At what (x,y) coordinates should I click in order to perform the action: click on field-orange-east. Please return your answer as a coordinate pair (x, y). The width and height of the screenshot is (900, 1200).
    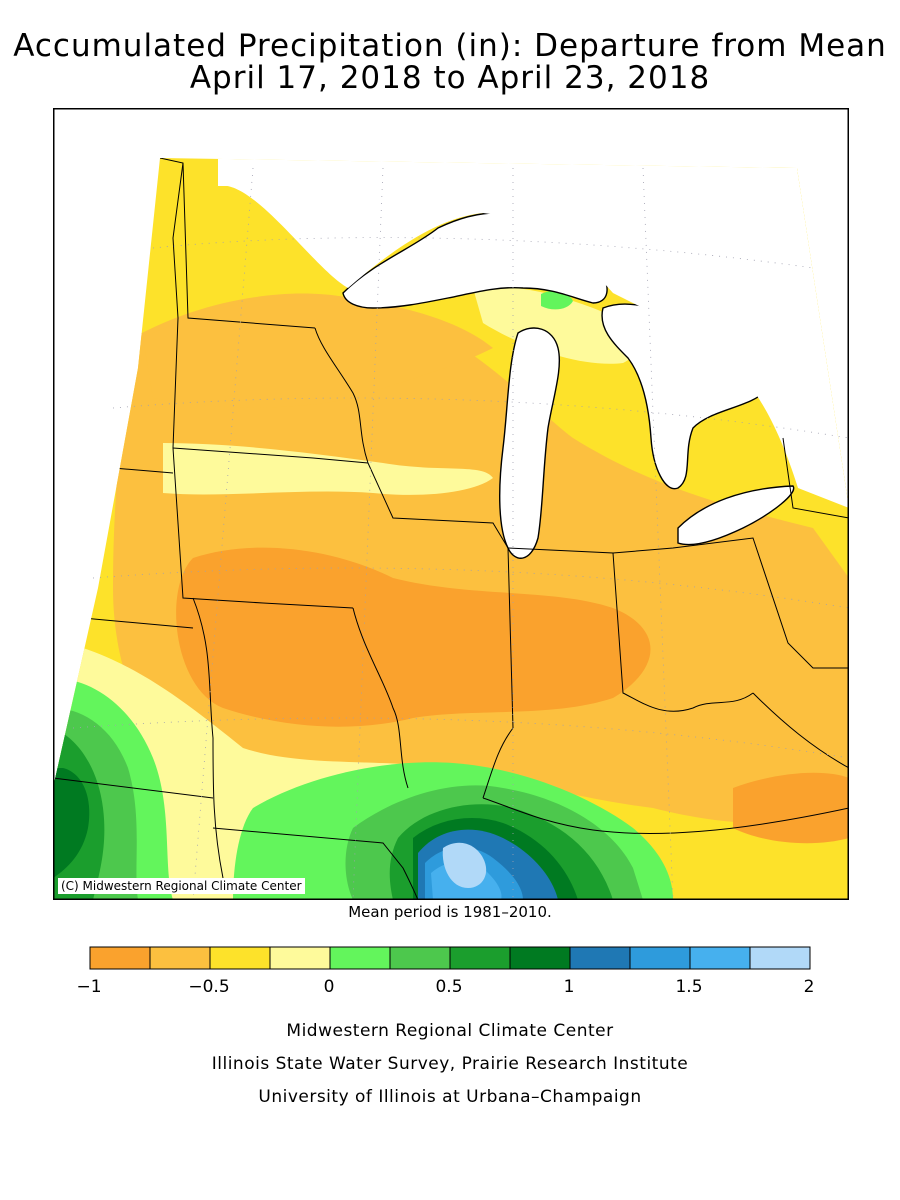
    Looking at the image, I should click on (791, 808).